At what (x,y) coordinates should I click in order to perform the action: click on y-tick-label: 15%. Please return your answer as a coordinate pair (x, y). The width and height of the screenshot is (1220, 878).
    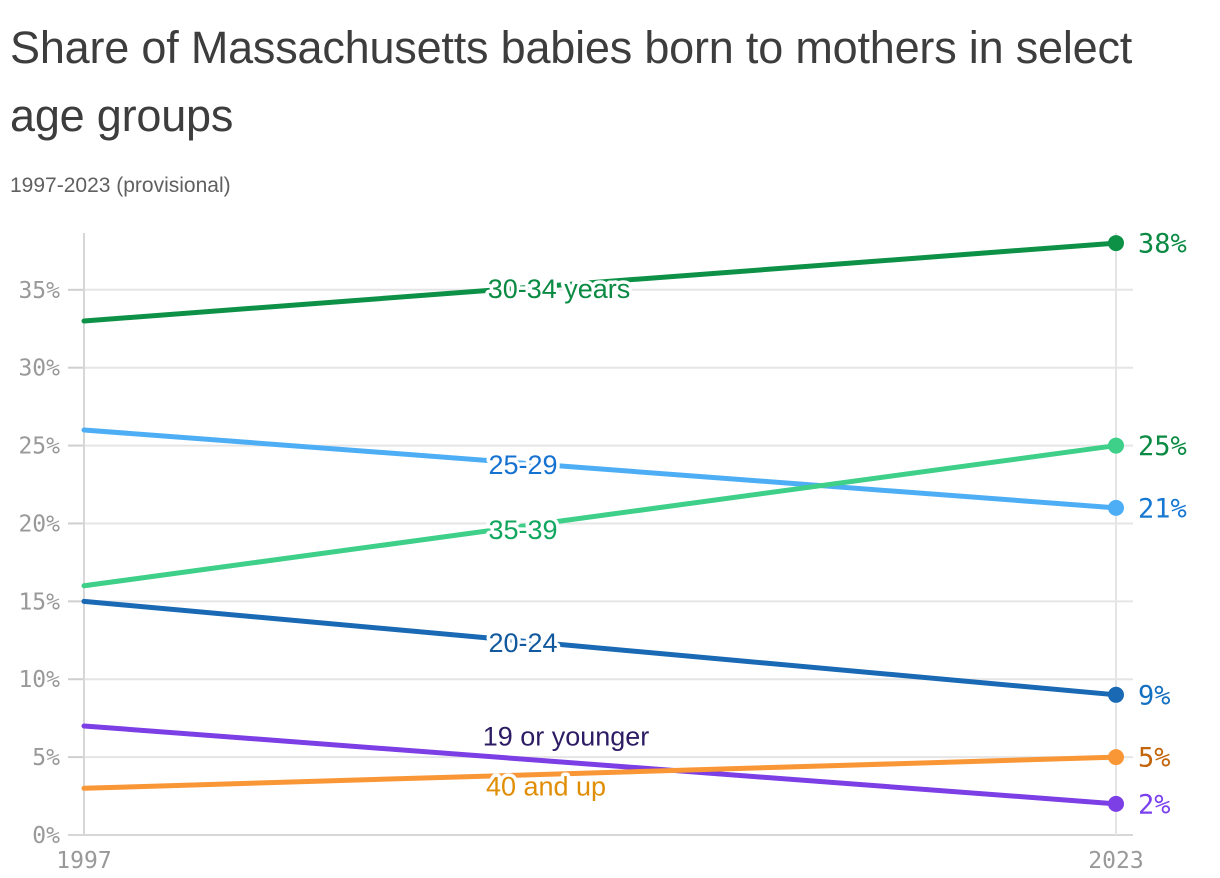
    Looking at the image, I should click on (39, 602).